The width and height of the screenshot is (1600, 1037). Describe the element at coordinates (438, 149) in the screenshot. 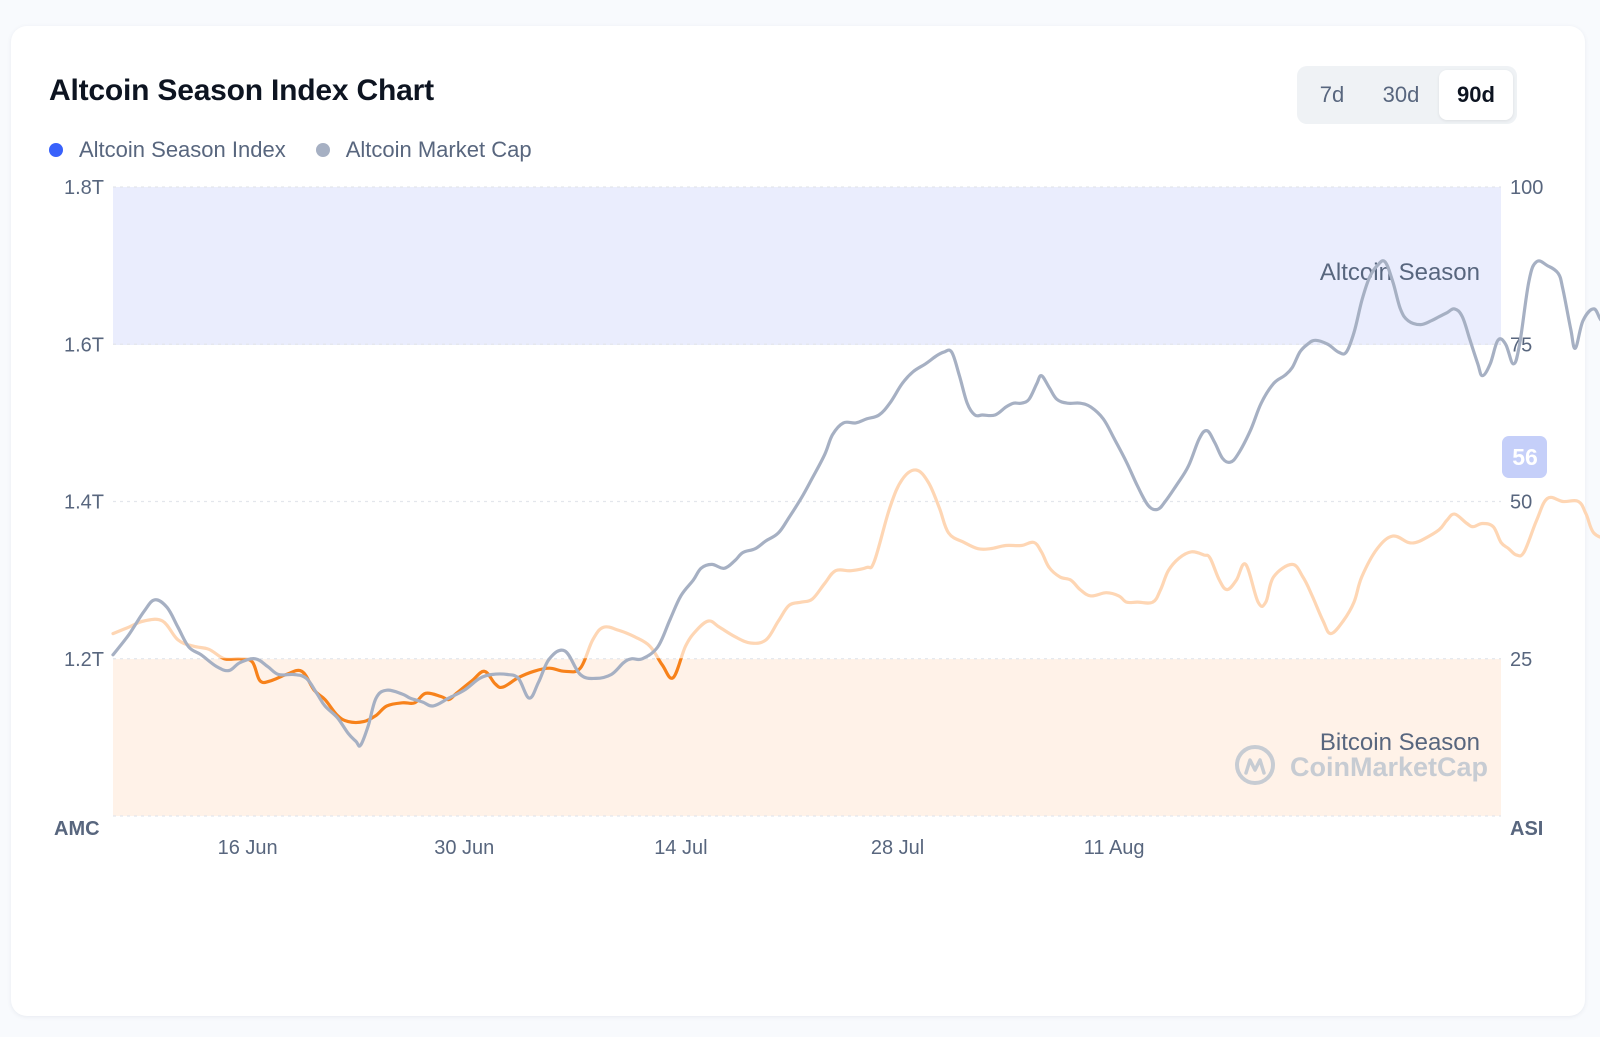

I see `legend-label: Altcoin Market Cap` at that location.